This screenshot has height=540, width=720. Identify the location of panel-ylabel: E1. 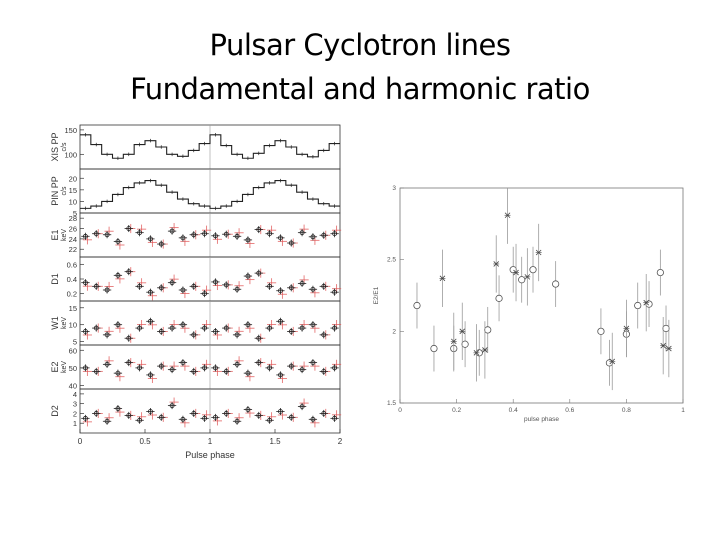
(55, 234).